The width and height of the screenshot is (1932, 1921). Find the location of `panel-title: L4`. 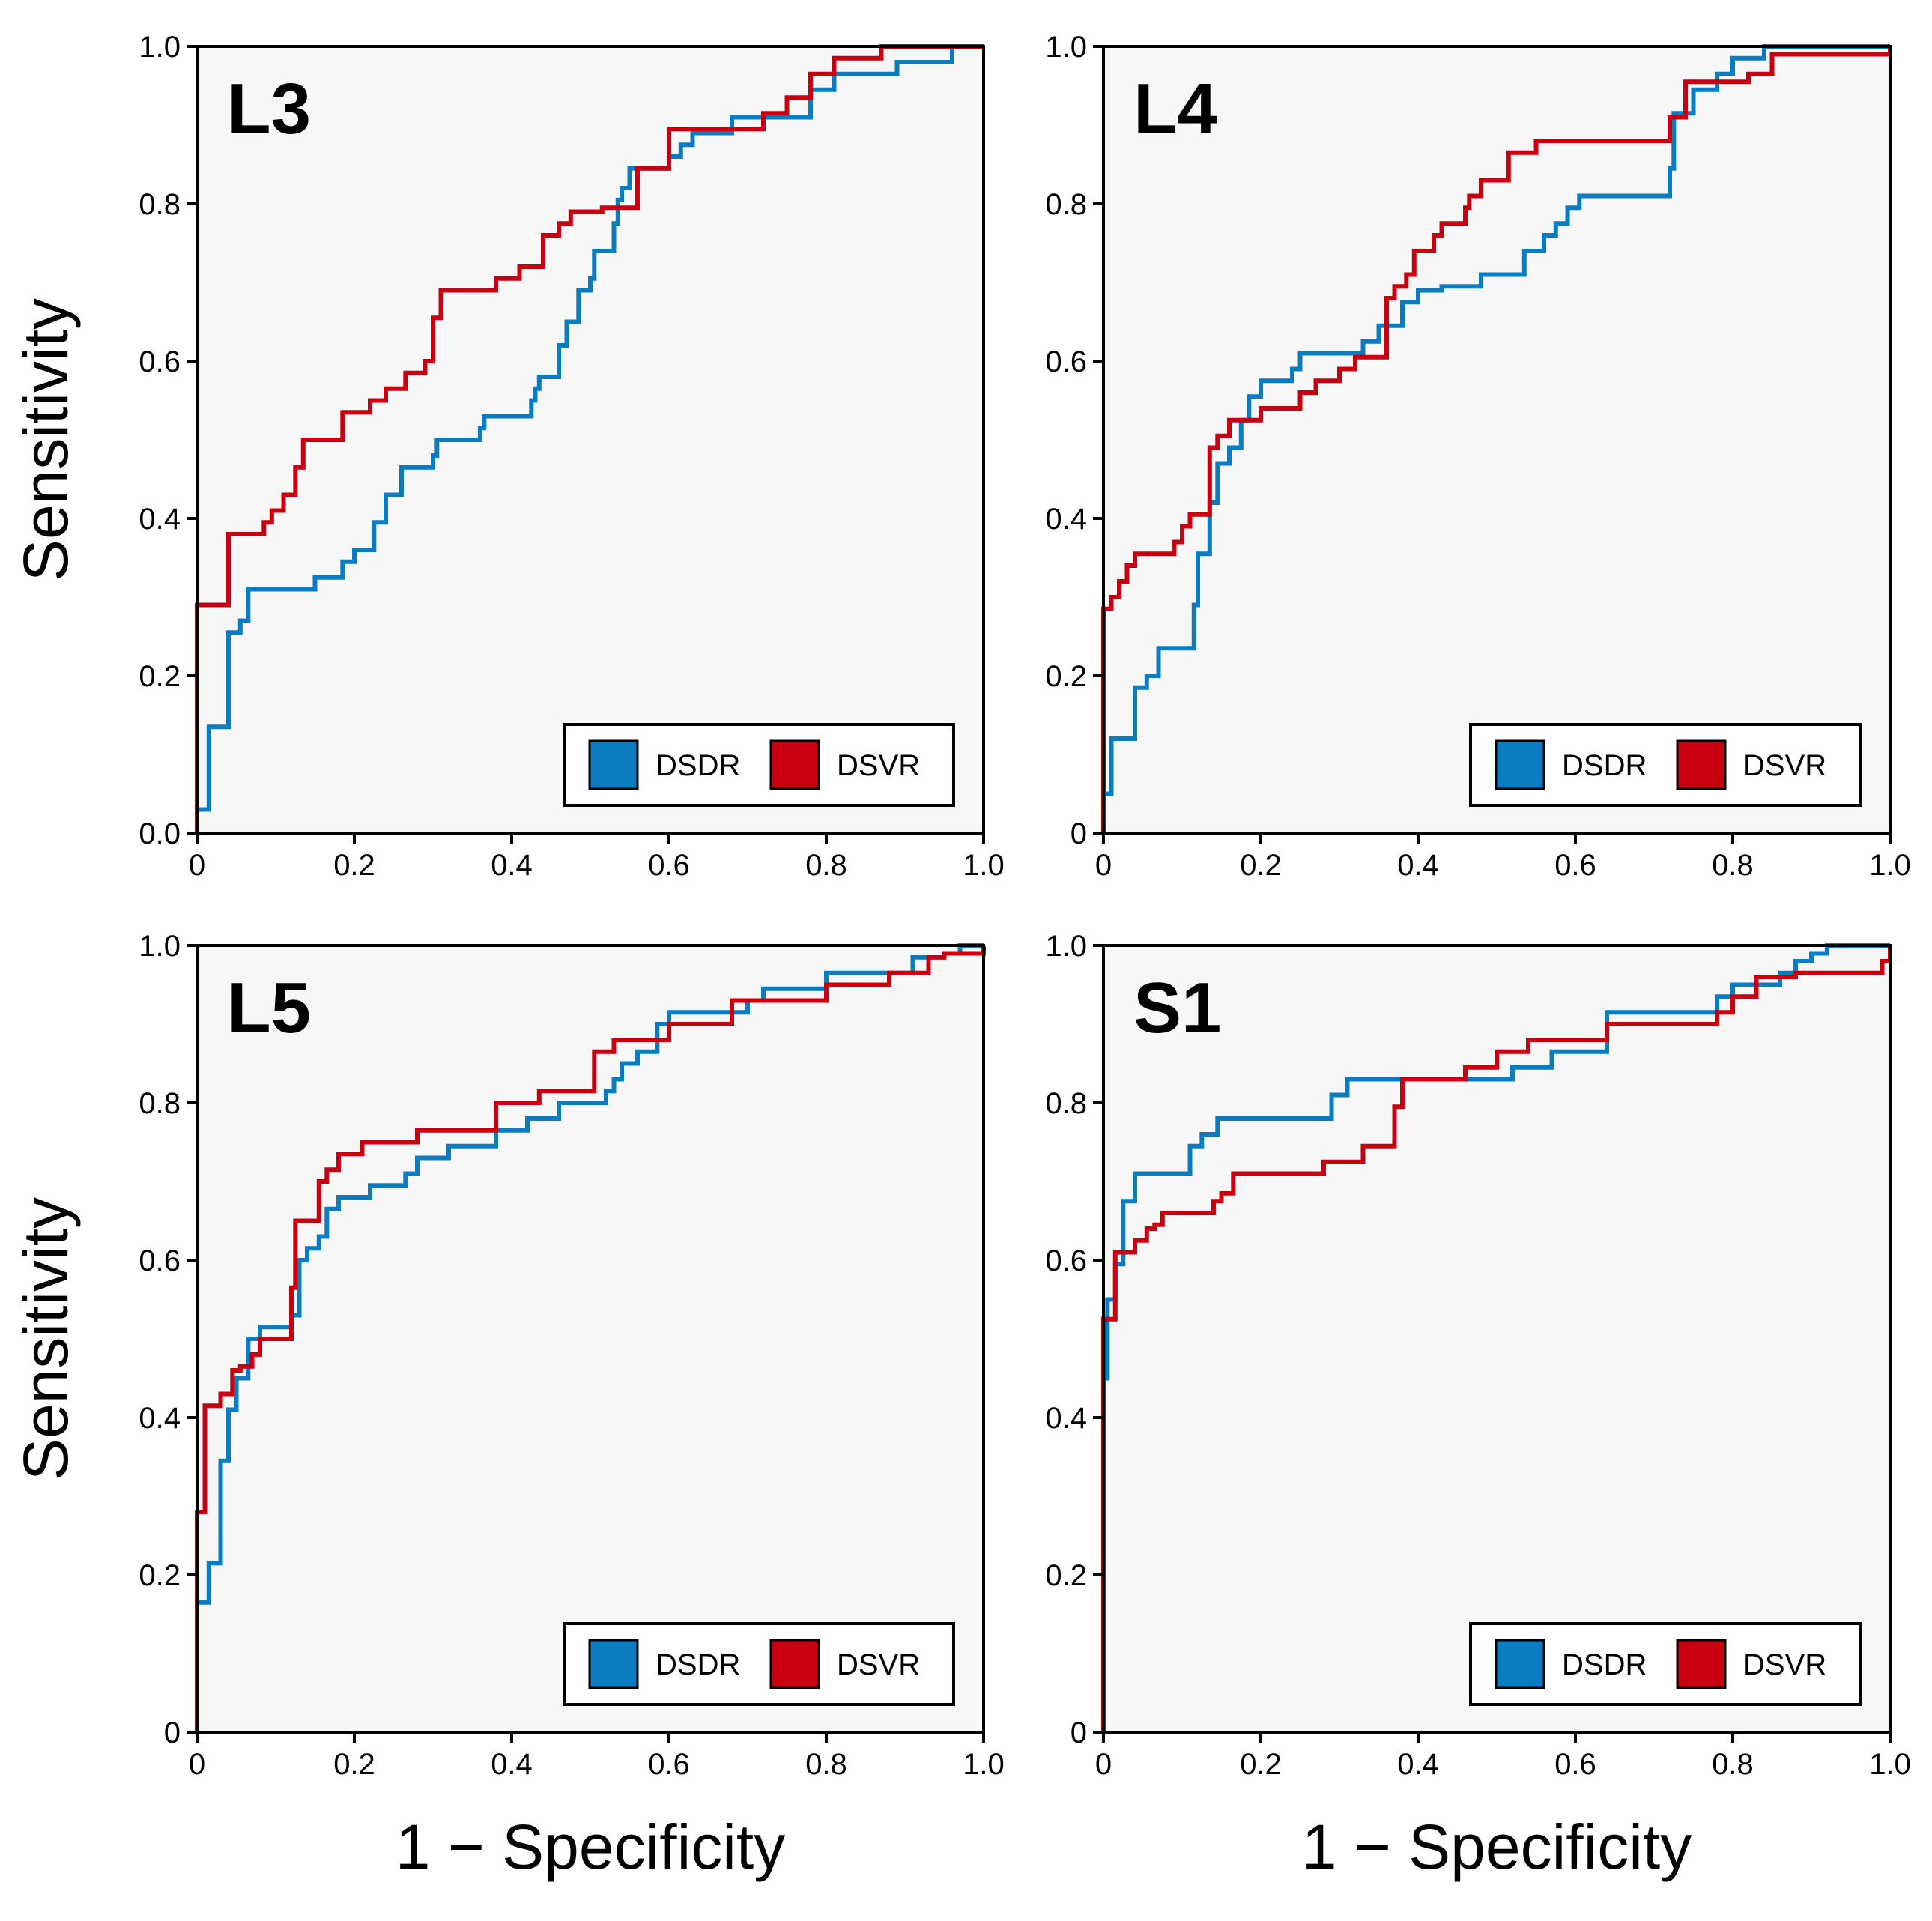

panel-title: L4 is located at coordinates (1175, 109).